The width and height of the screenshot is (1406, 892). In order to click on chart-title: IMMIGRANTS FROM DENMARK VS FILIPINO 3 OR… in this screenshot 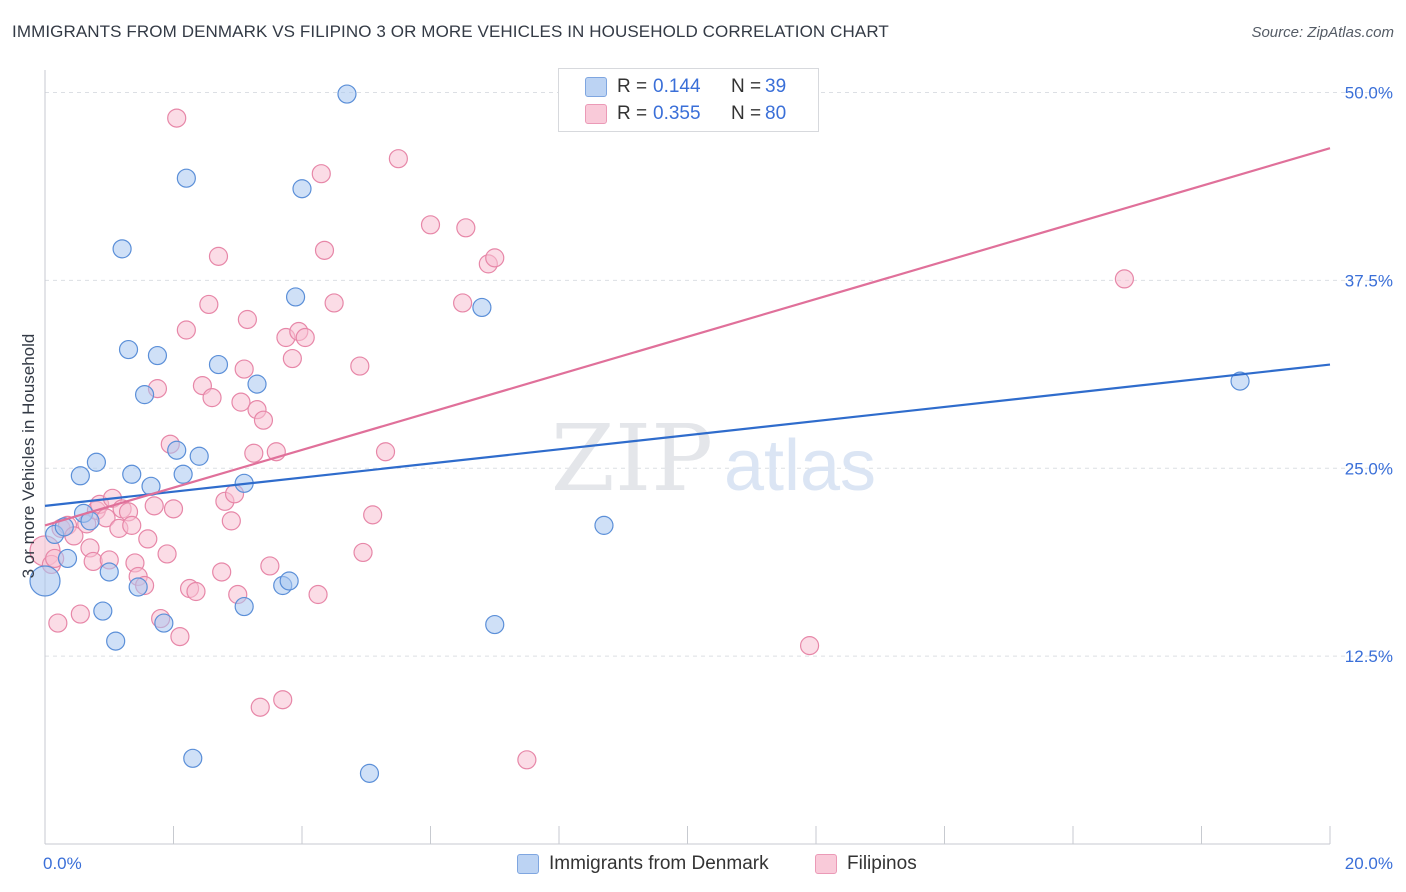, I will do `click(450, 31)`.